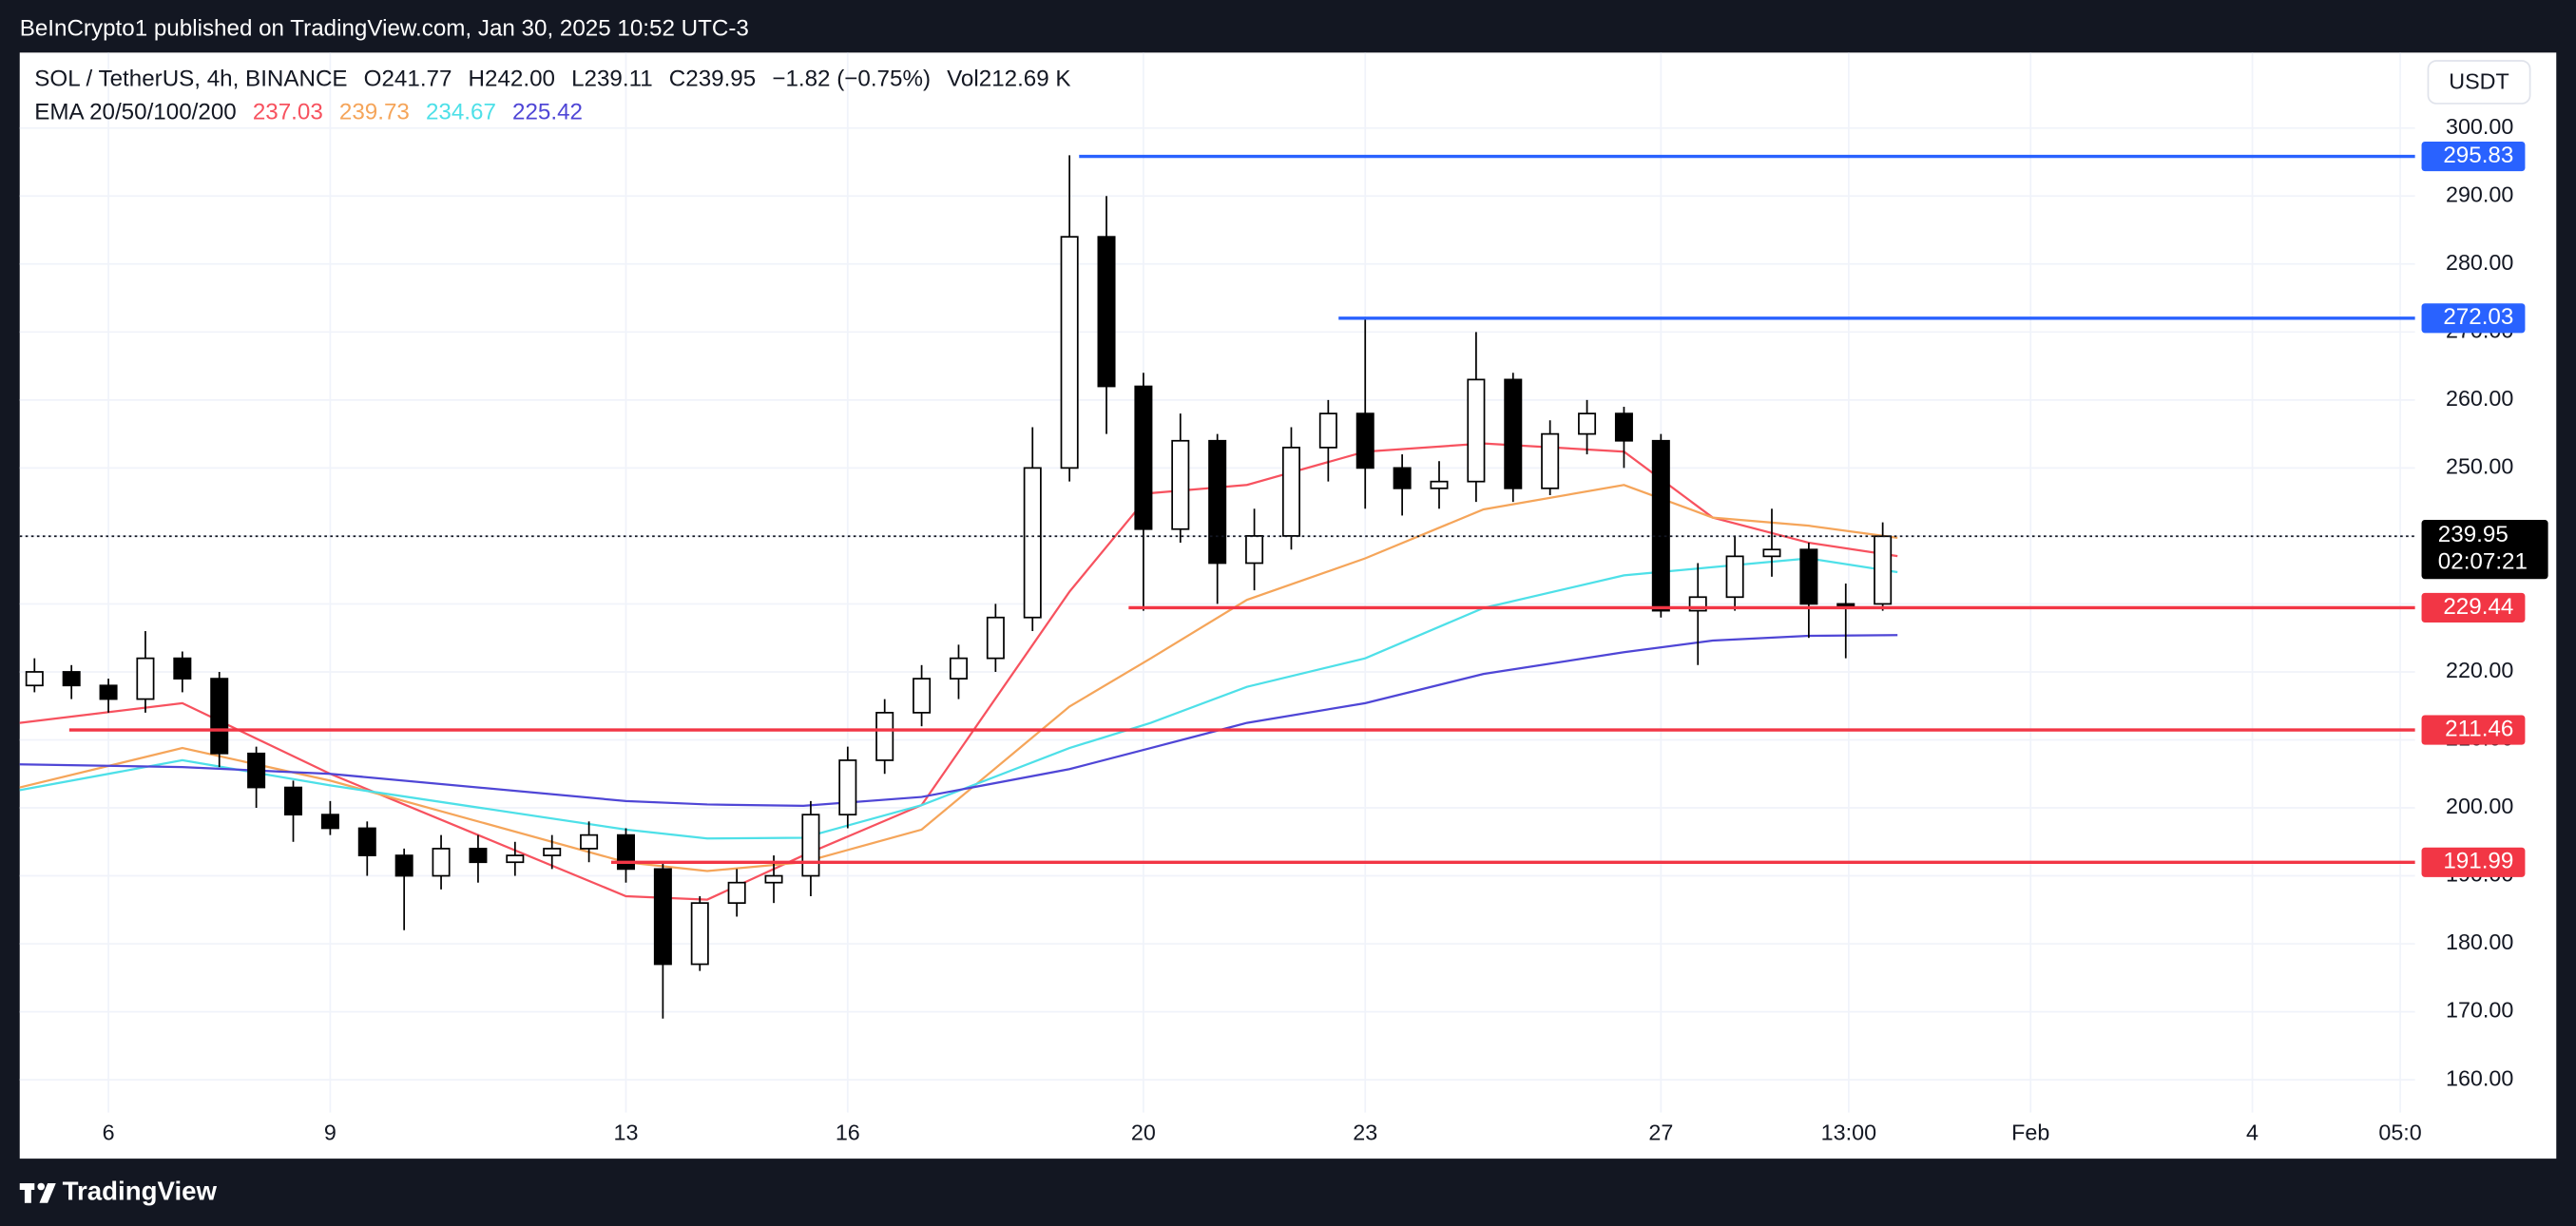  Describe the element at coordinates (330, 1132) in the screenshot. I see `x-tick-label: 9` at that location.